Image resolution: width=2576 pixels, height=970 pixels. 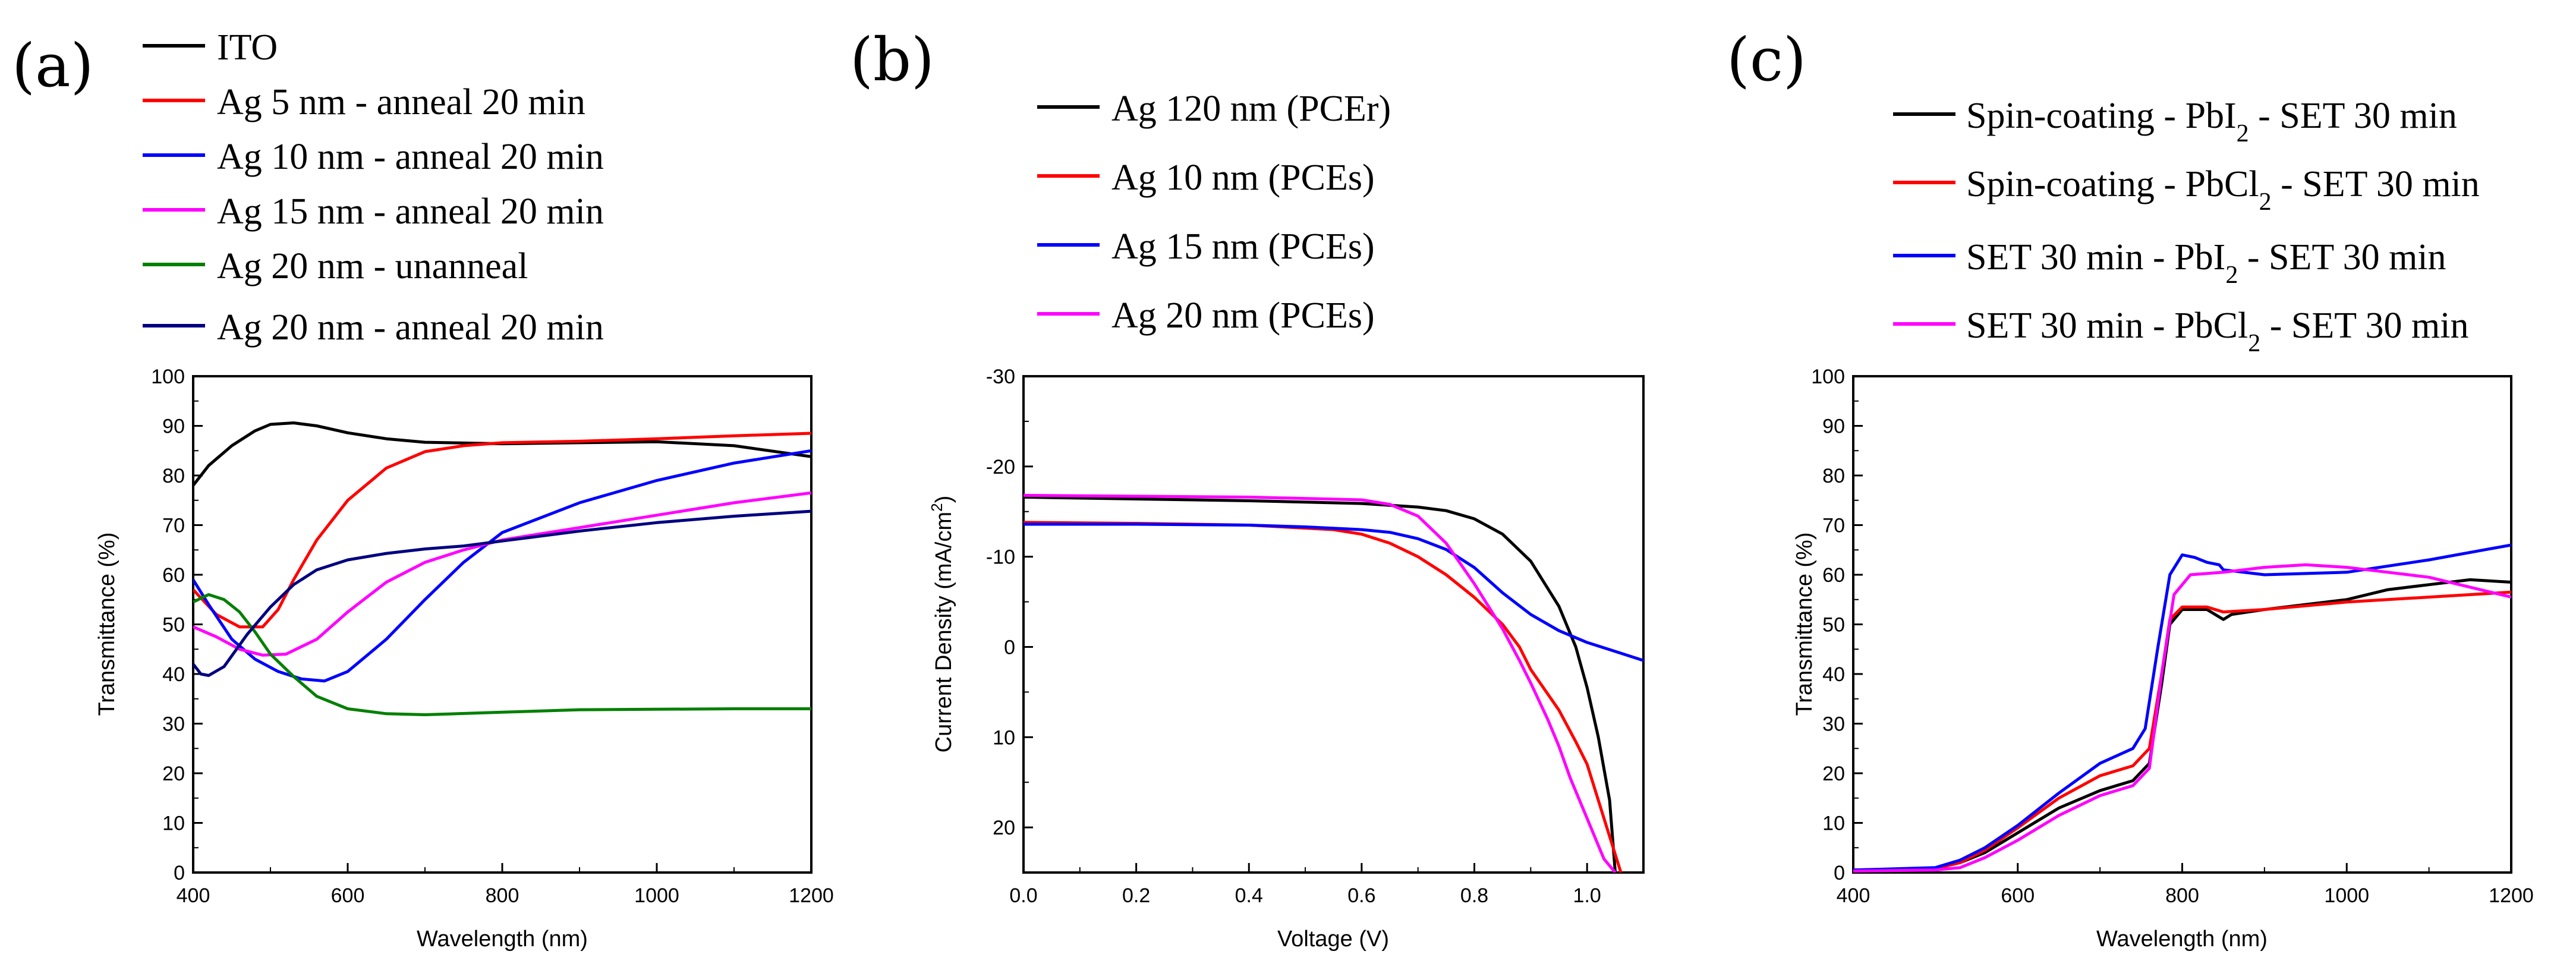 What do you see at coordinates (1833, 824) in the screenshot?
I see `y-tick-label-c: 10` at bounding box center [1833, 824].